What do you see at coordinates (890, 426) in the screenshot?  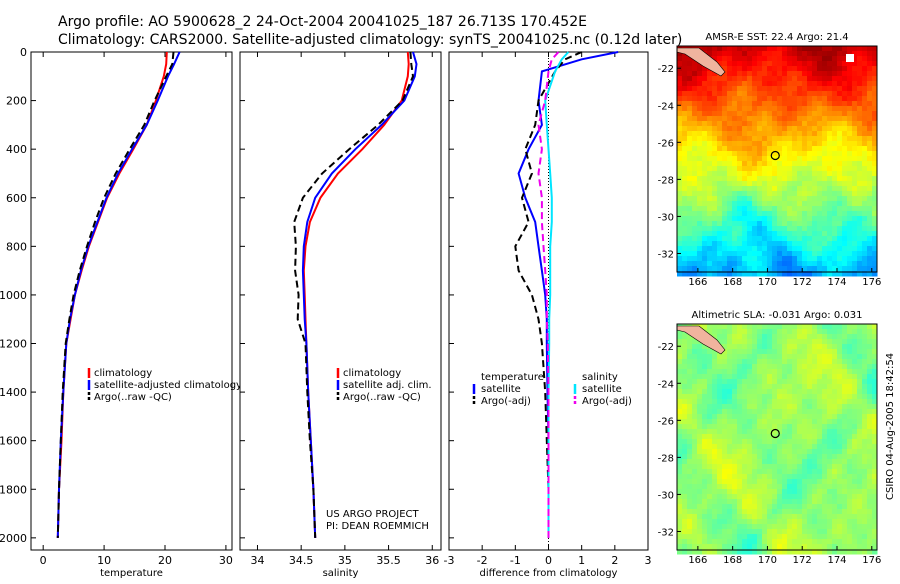 I see `timestamp-label: CSIRO 04-Aug-2005 18:42:54` at bounding box center [890, 426].